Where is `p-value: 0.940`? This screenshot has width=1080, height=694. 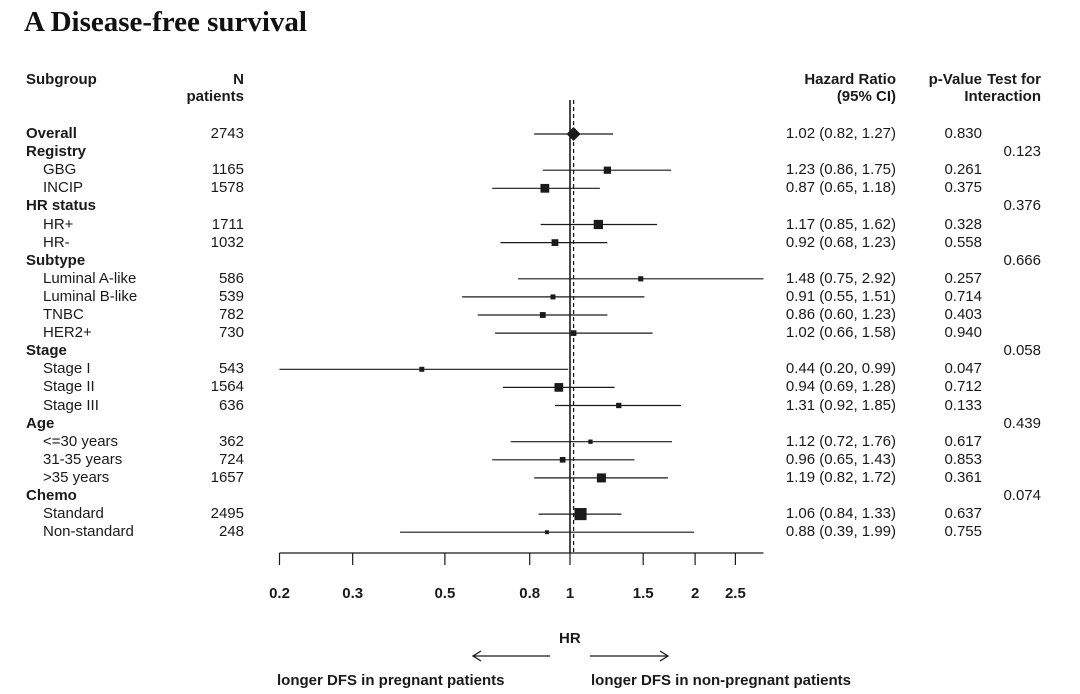
p-value: 0.940 is located at coordinates (963, 333).